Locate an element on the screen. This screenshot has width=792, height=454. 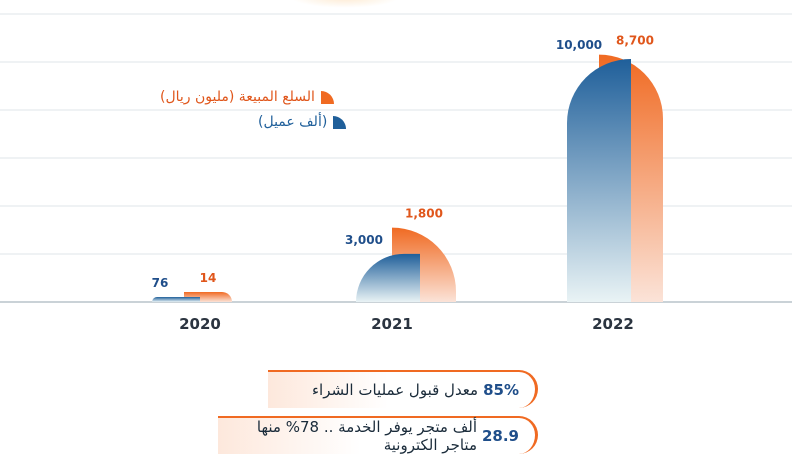
data-label-orange-2020: 14 is located at coordinates (208, 278).